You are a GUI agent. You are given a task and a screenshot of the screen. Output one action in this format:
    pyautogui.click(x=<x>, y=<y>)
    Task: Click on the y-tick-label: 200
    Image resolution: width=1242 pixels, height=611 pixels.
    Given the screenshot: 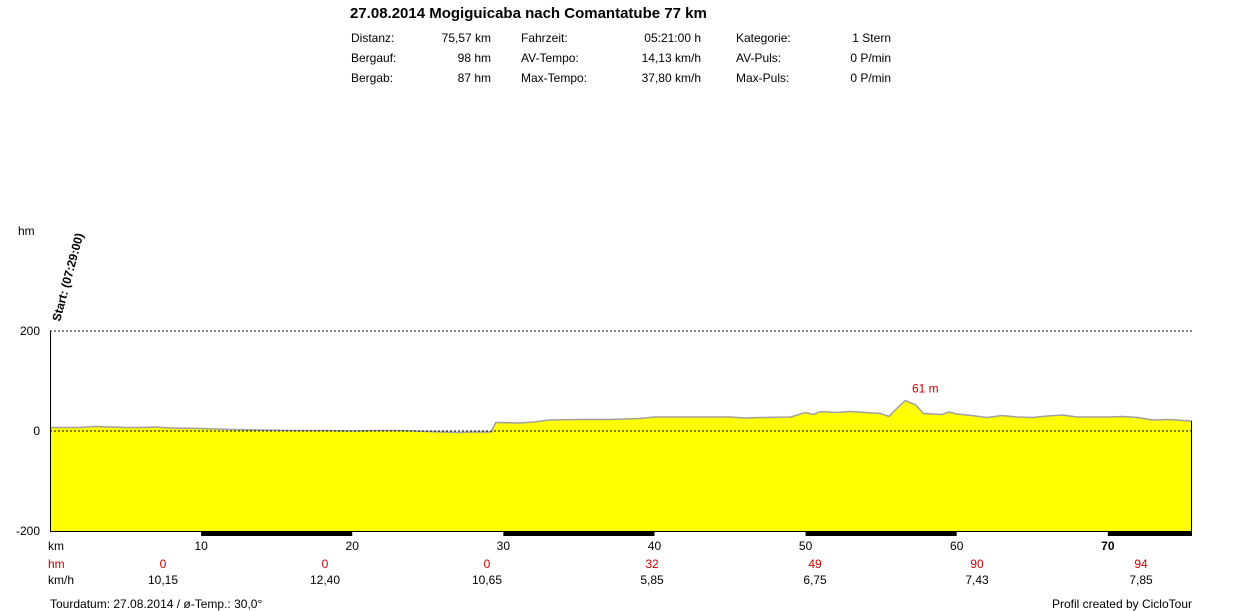 What is the action you would take?
    pyautogui.click(x=30, y=331)
    